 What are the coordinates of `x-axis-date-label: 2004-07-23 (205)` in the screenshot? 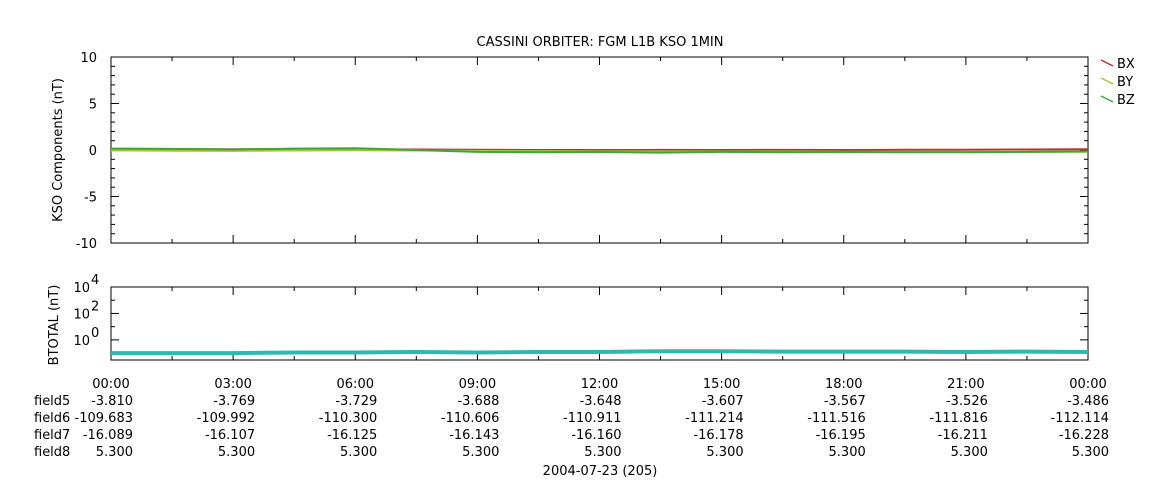 It's located at (600, 471).